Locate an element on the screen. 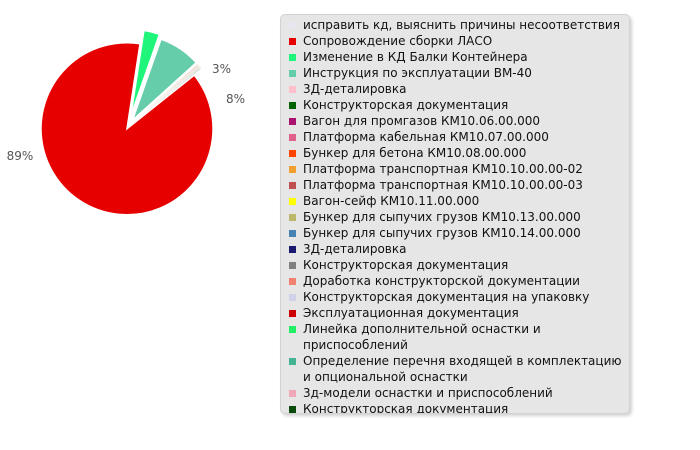 The width and height of the screenshot is (700, 450). legend-label: Бункер для сыпучих грузов КМ10.14.00.000 is located at coordinates (442, 233).